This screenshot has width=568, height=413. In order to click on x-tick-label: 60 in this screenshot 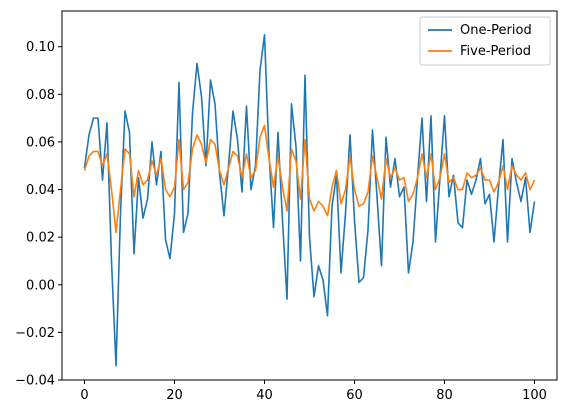, I will do `click(354, 395)`.